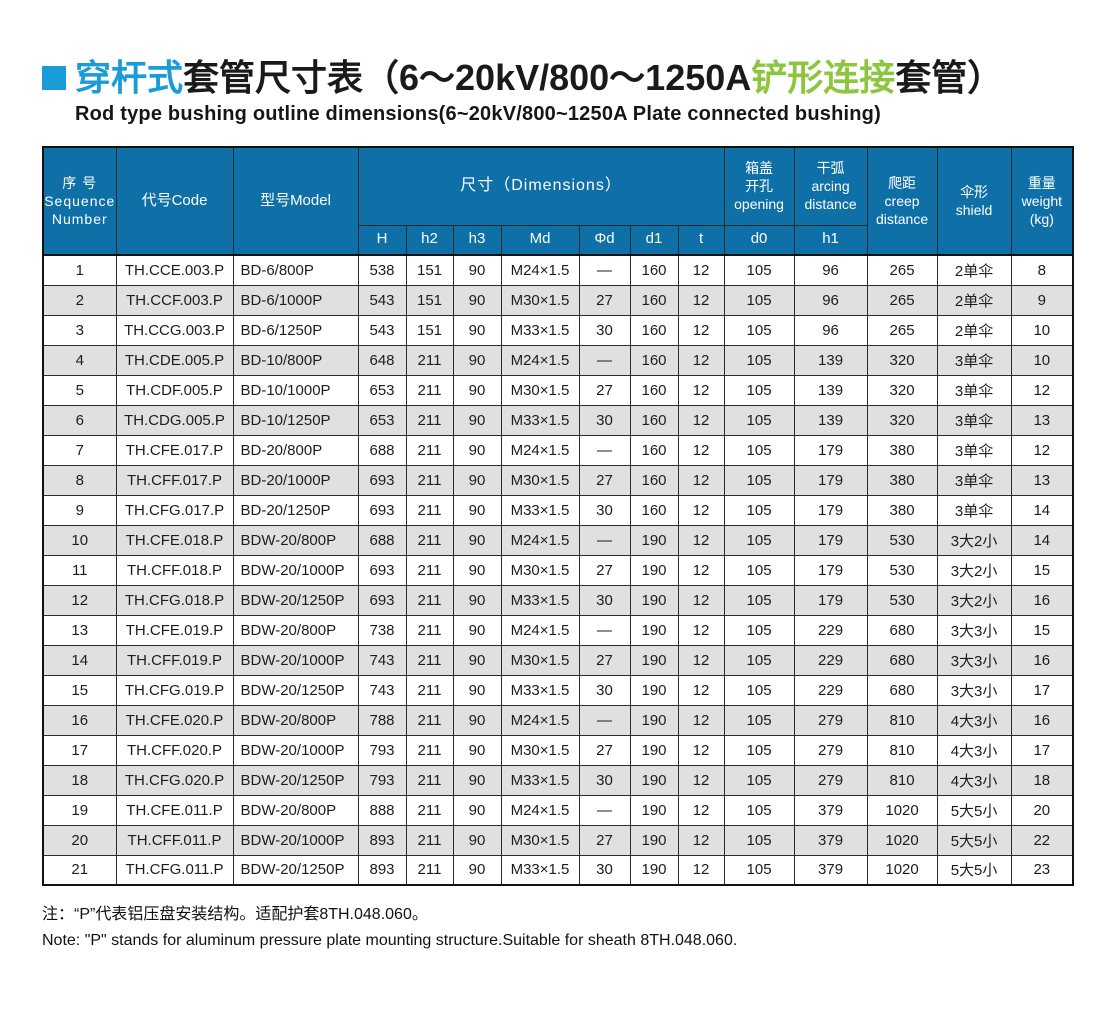 Image resolution: width=1112 pixels, height=1035 pixels. Describe the element at coordinates (541, 186) in the screenshot. I see `col-header-dimensions: 尺寸（Dimensions）` at that location.